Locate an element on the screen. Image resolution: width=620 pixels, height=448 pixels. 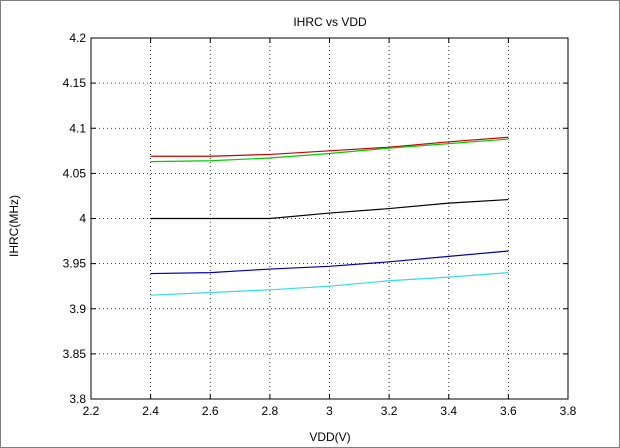
x-tick-label: 3 is located at coordinates (329, 411).